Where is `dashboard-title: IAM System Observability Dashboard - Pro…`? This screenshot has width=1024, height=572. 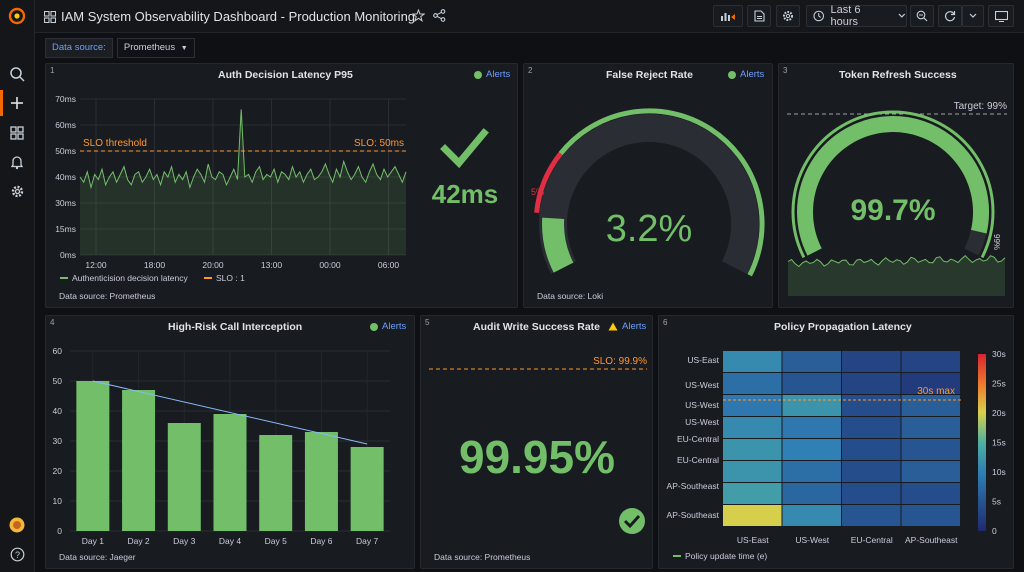
dashboard-title: IAM System Observability Dashboard - Pro… is located at coordinates (238, 16).